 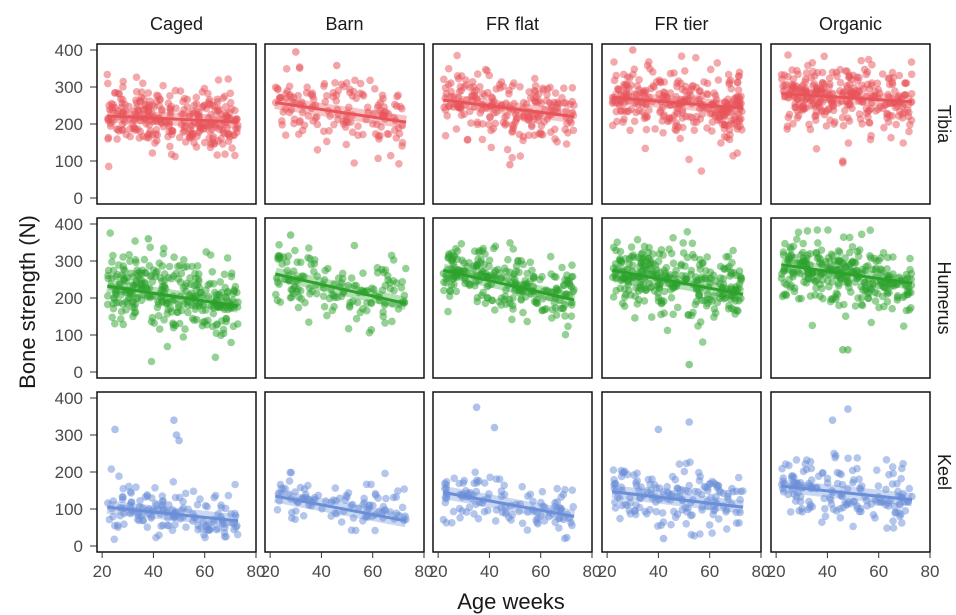 I want to click on points-group, so click(x=846, y=109).